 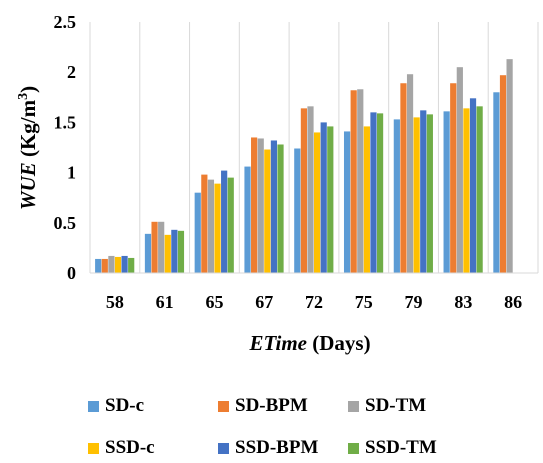 What do you see at coordinates (115, 302) in the screenshot?
I see `x-tick-label: 58` at bounding box center [115, 302].